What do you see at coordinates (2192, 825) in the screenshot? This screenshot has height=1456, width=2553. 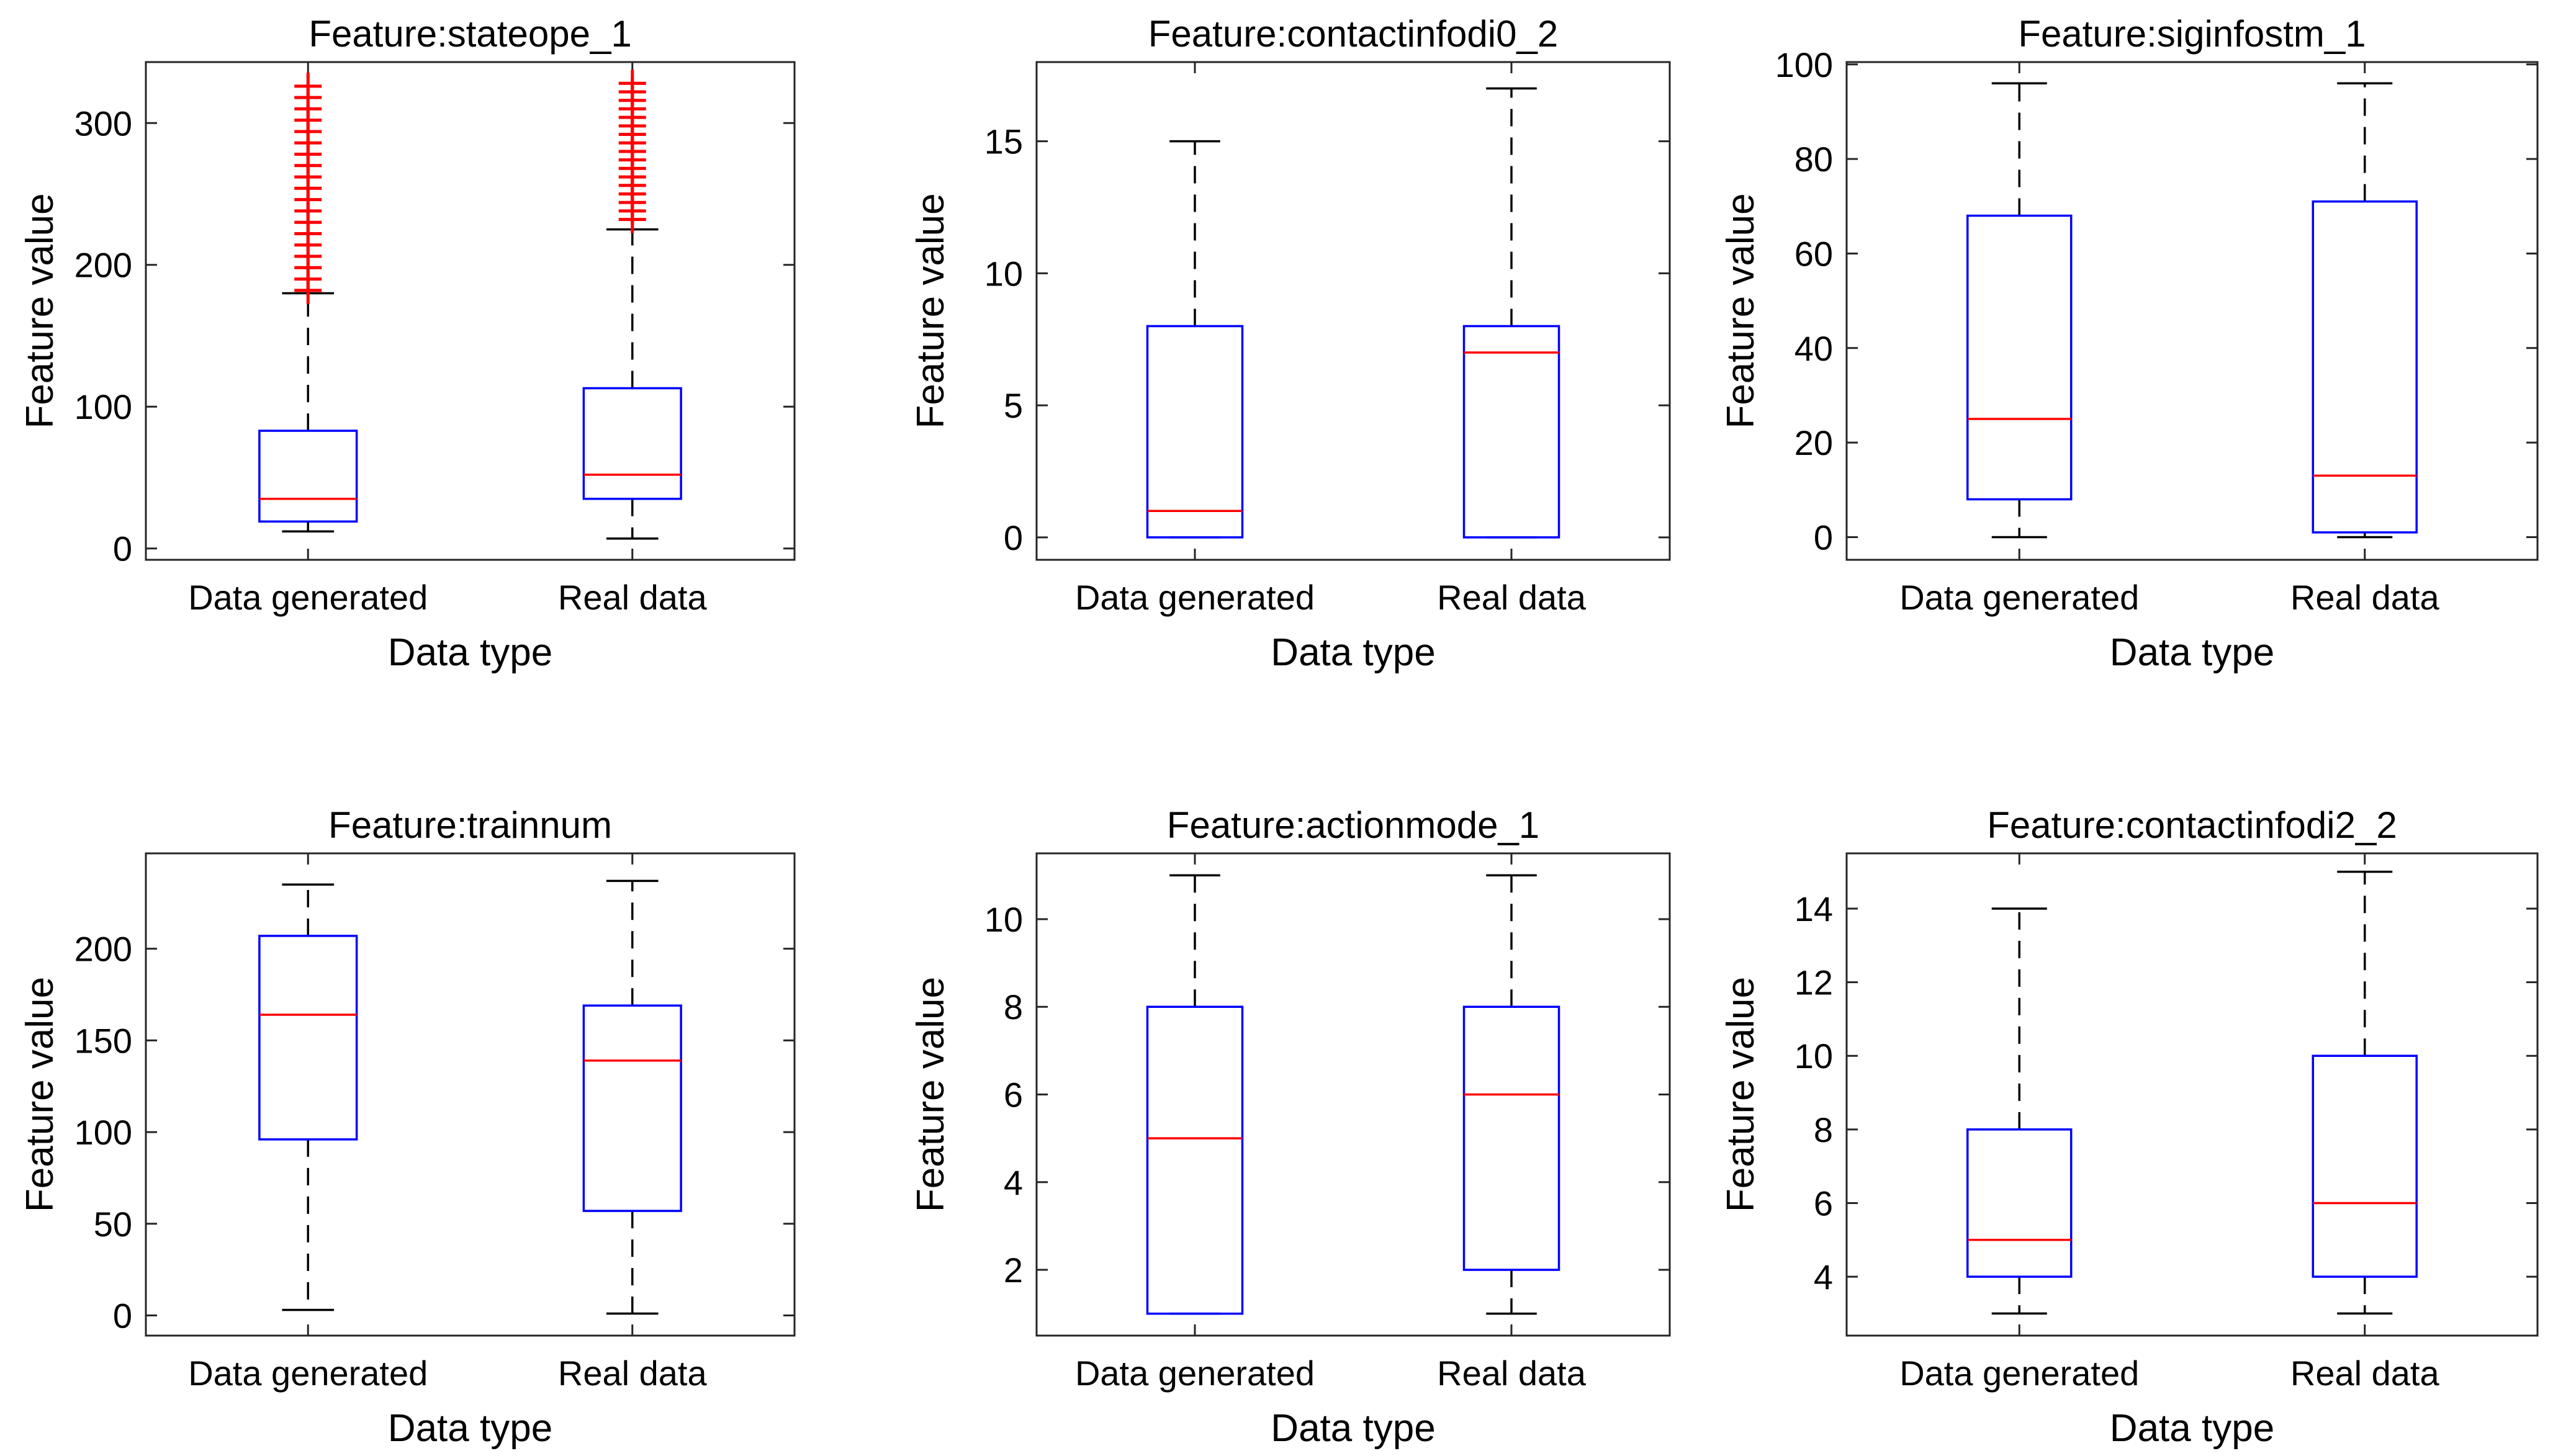 I see `chart-title: Feature:contactinfodi2_2` at bounding box center [2192, 825].